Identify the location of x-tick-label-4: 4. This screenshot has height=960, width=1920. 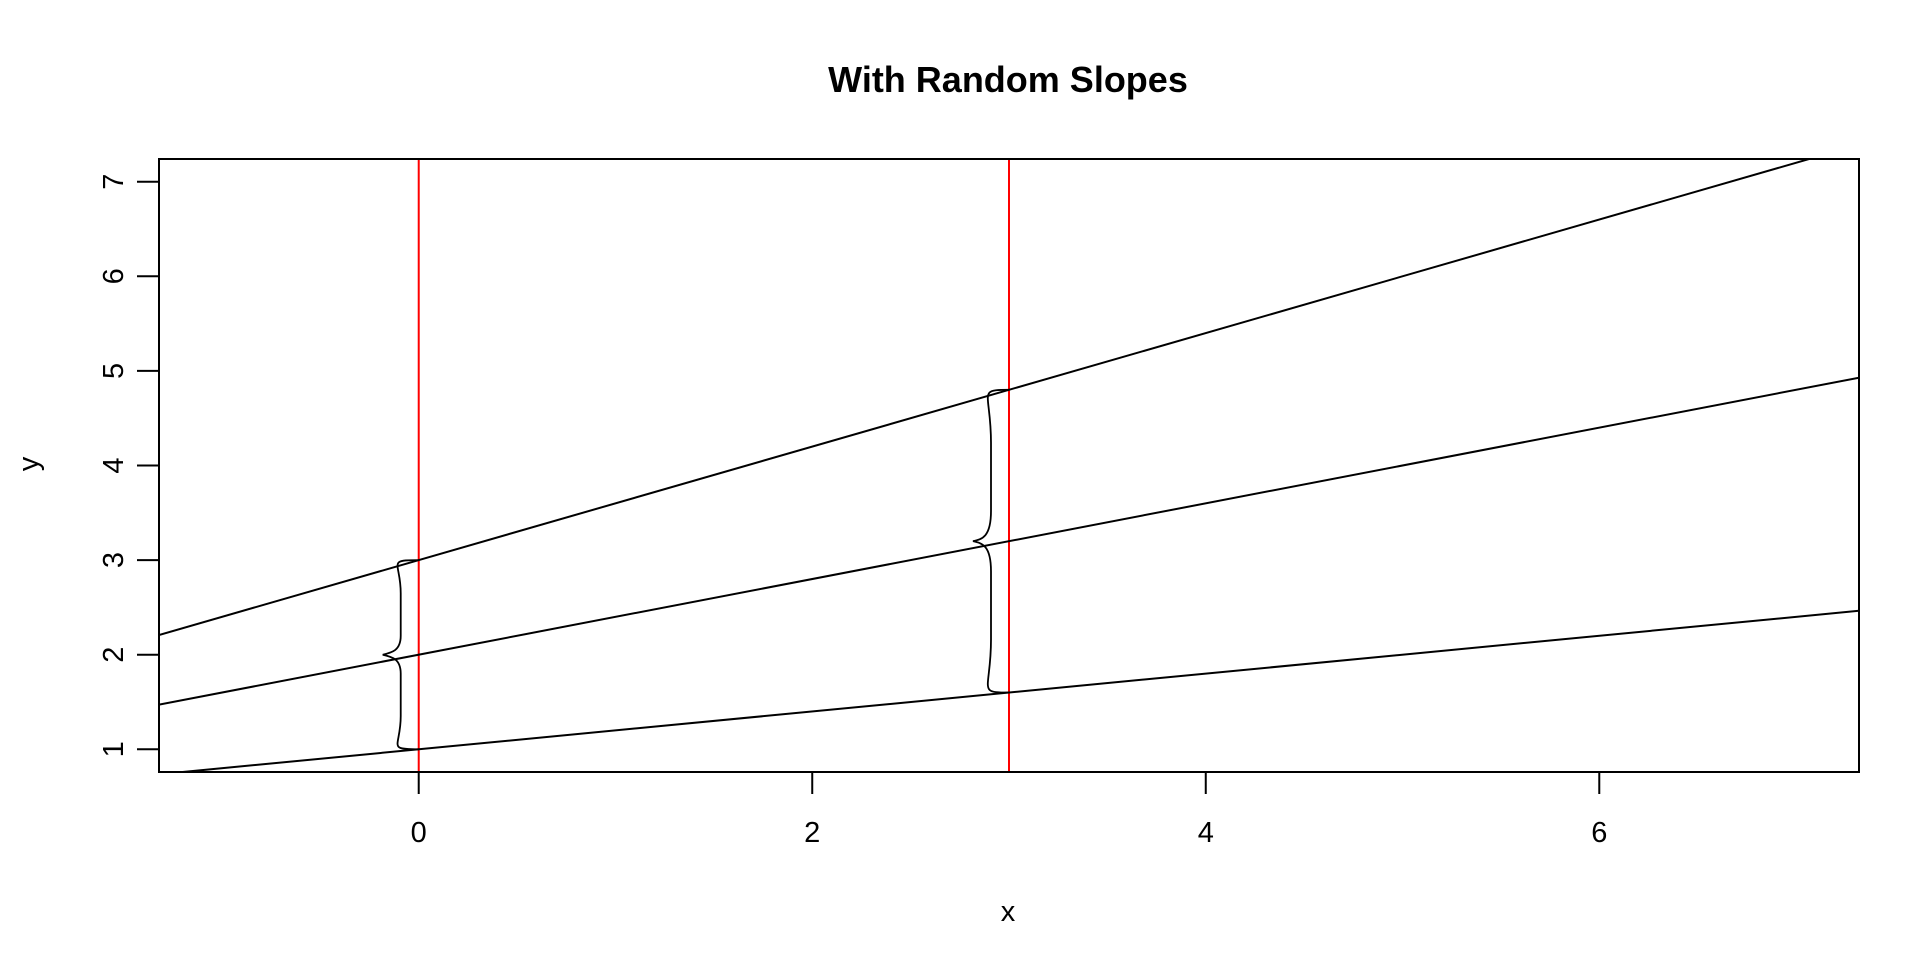
(1206, 833).